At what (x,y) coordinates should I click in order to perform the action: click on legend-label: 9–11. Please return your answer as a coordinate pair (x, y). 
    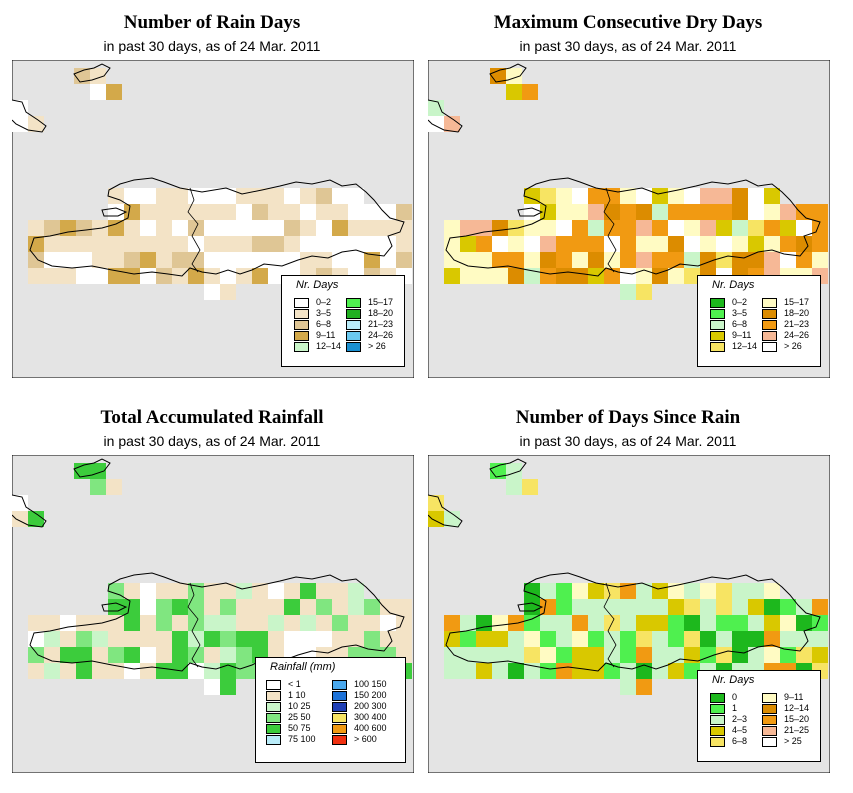
    Looking at the image, I should click on (326, 335).